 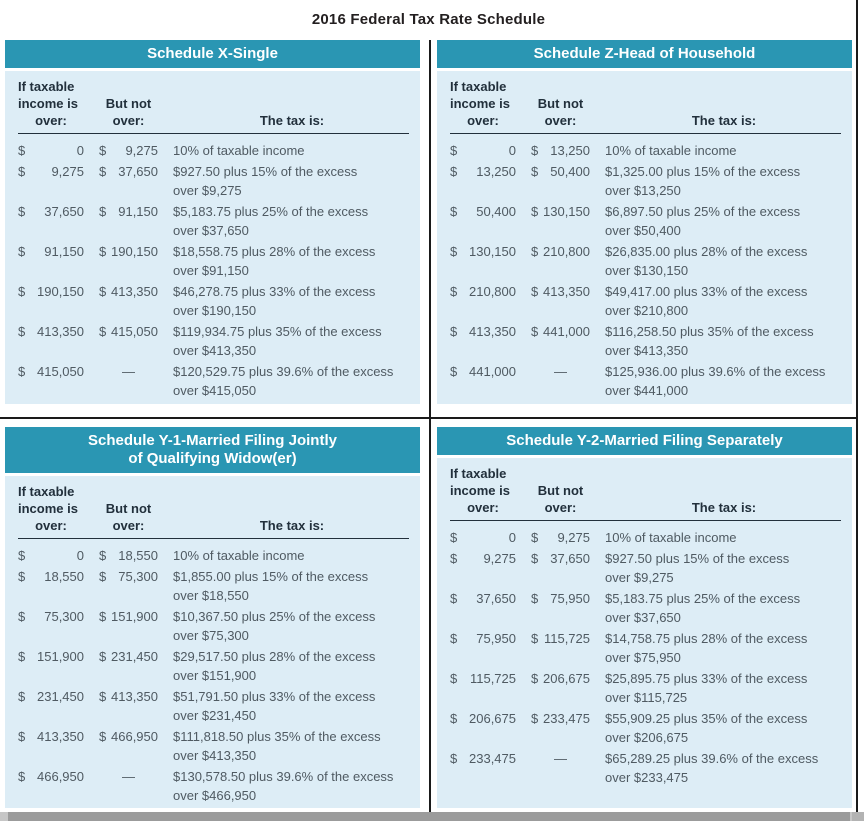 What do you see at coordinates (51, 555) in the screenshot?
I see `over-amount: $ 0` at bounding box center [51, 555].